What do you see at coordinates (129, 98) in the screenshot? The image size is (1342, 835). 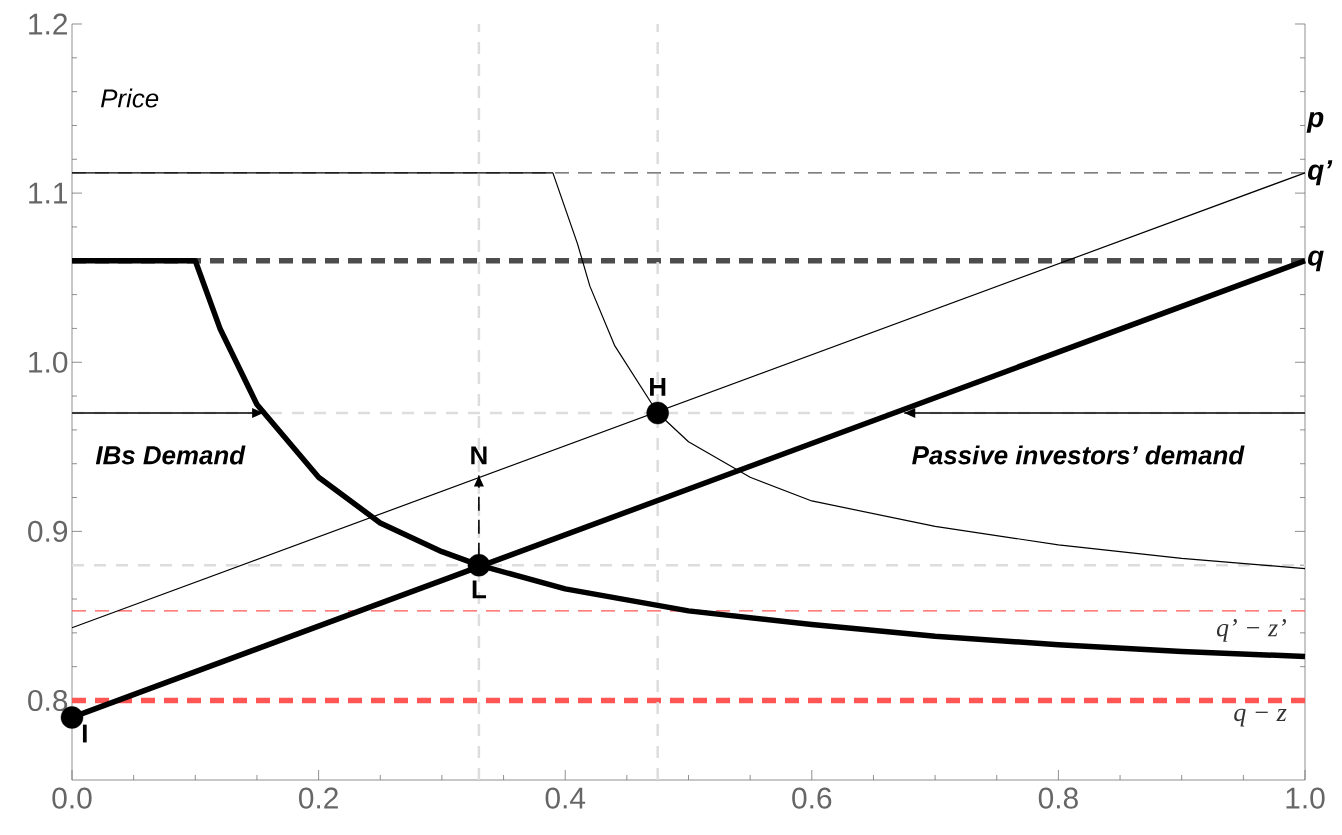 I see `y-axis-title: Price` at bounding box center [129, 98].